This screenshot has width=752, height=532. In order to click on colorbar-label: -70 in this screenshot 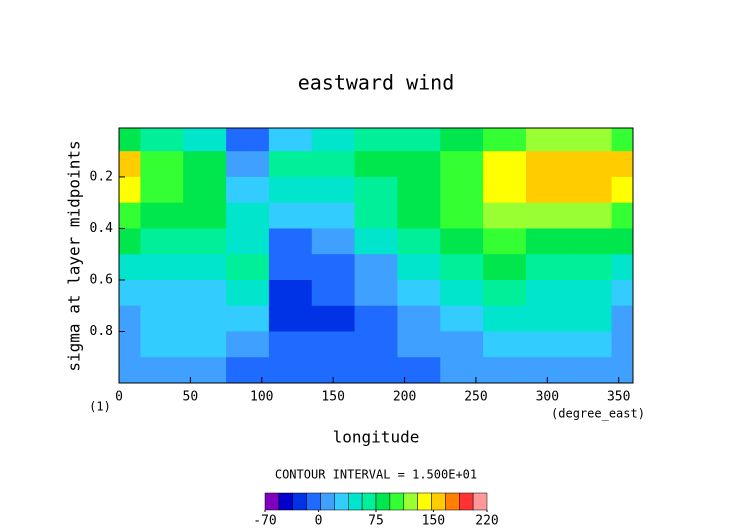, I will do `click(264, 521)`.